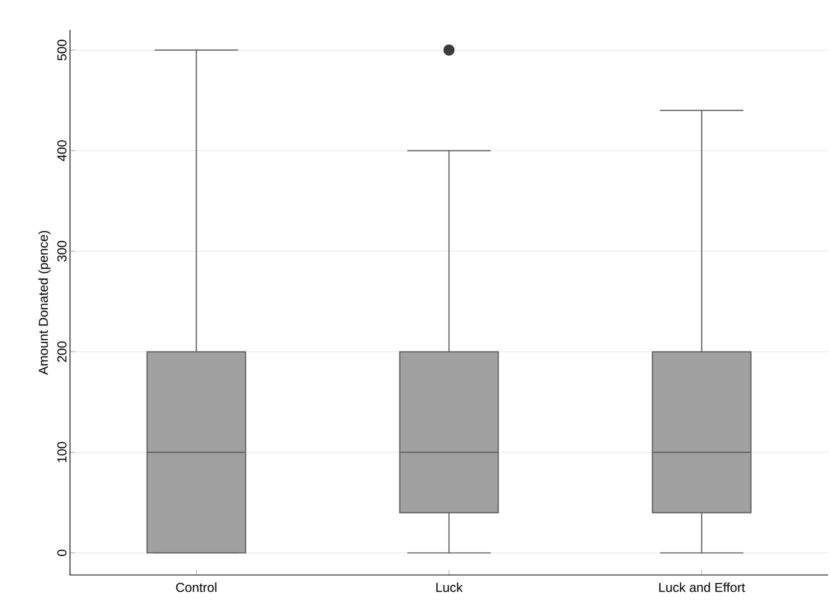 The image size is (830, 608). What do you see at coordinates (61, 452) in the screenshot?
I see `y-tick-label: 100` at bounding box center [61, 452].